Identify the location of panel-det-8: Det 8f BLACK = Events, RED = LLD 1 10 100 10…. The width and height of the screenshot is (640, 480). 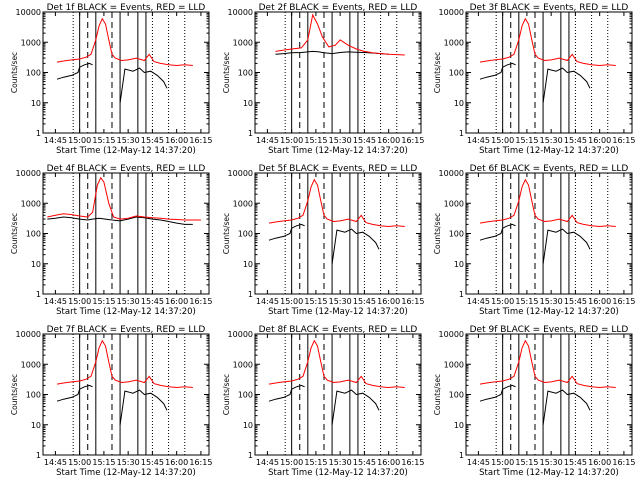
(323, 401).